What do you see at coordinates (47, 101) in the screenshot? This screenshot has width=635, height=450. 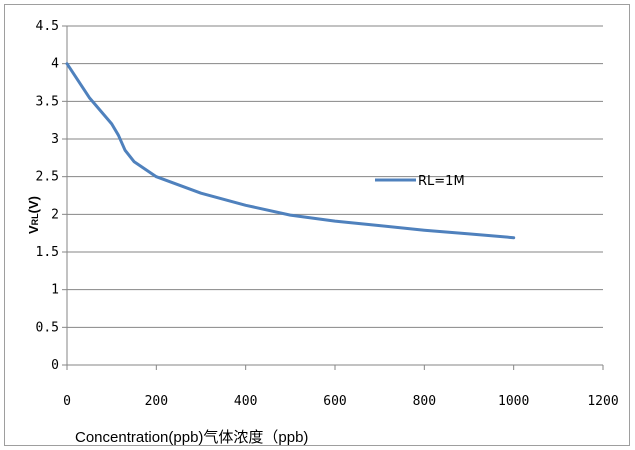 I see `y-tick-label: 3.5` at bounding box center [47, 101].